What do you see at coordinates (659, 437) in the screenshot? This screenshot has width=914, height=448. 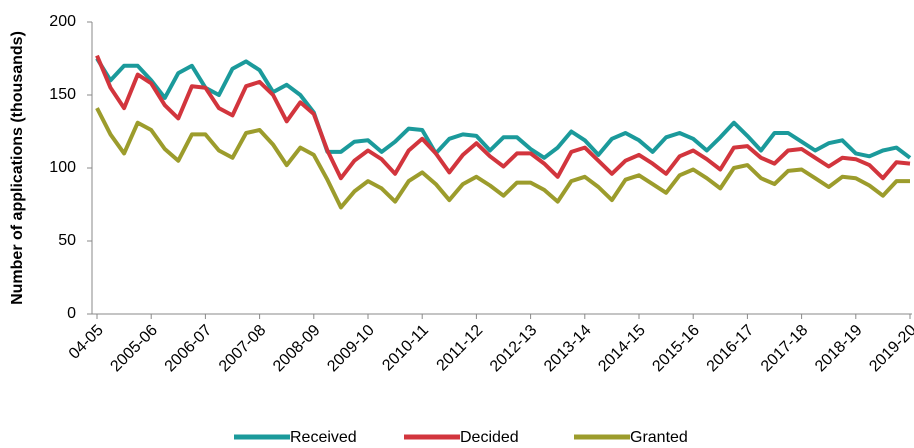 I see `legend-label: Granted` at bounding box center [659, 437].